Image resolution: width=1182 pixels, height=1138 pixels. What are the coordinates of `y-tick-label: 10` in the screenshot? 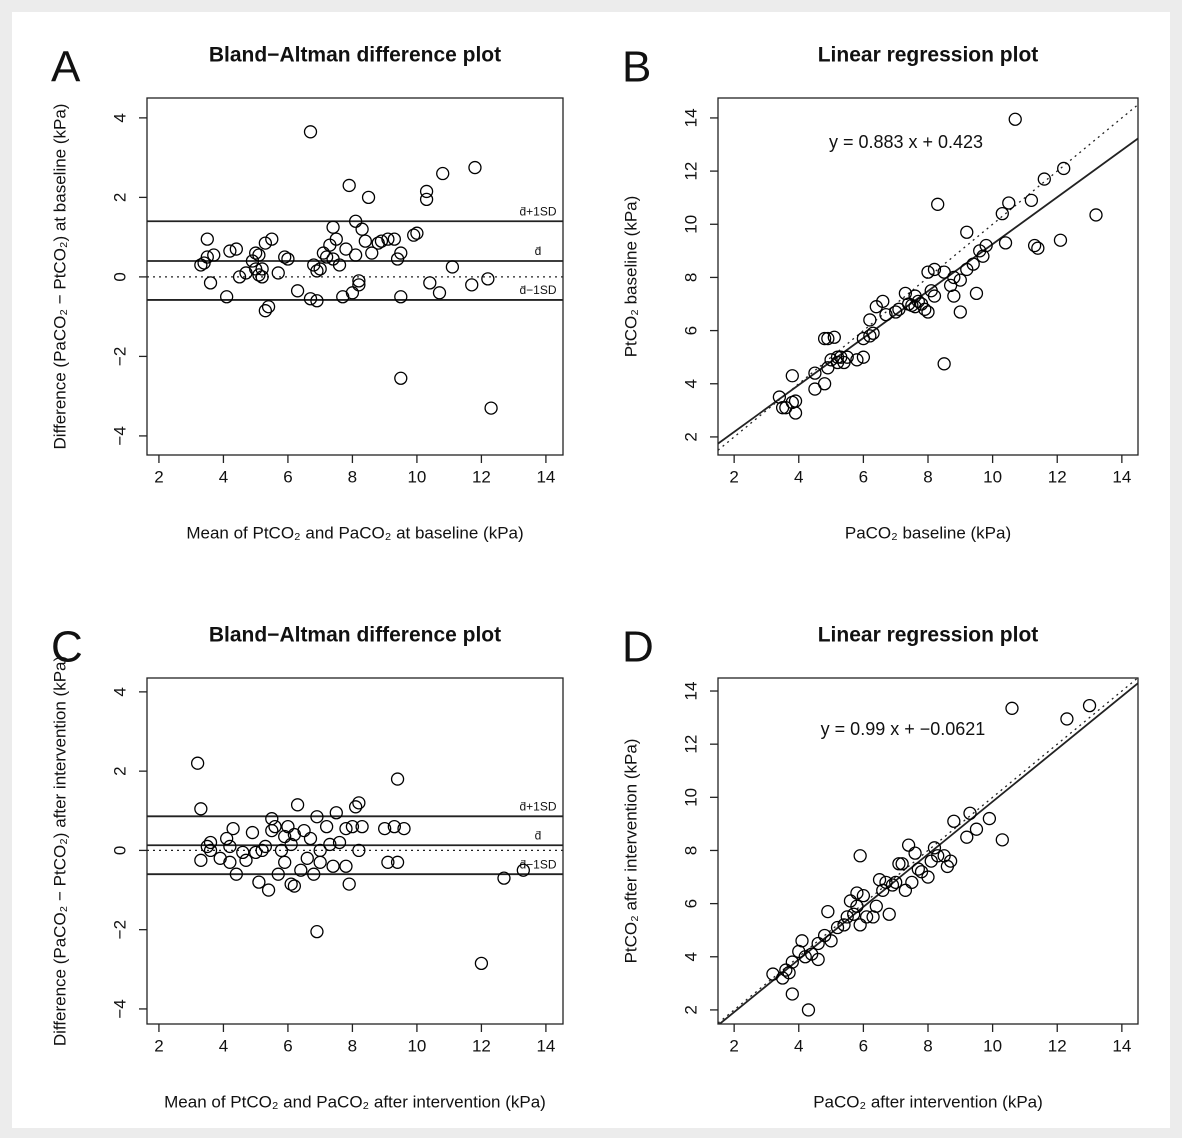 It's located at (690, 797).